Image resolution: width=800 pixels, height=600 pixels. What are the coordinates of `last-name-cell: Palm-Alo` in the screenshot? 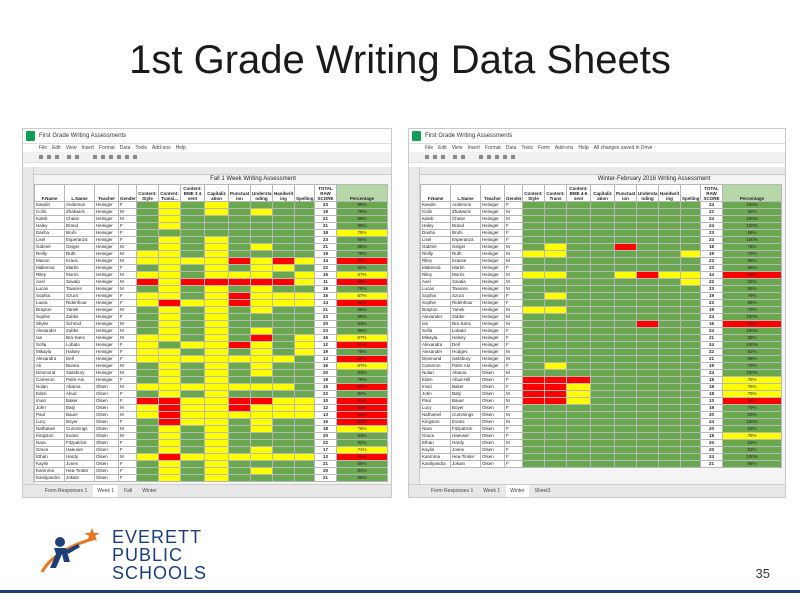 It's located at (465, 366).